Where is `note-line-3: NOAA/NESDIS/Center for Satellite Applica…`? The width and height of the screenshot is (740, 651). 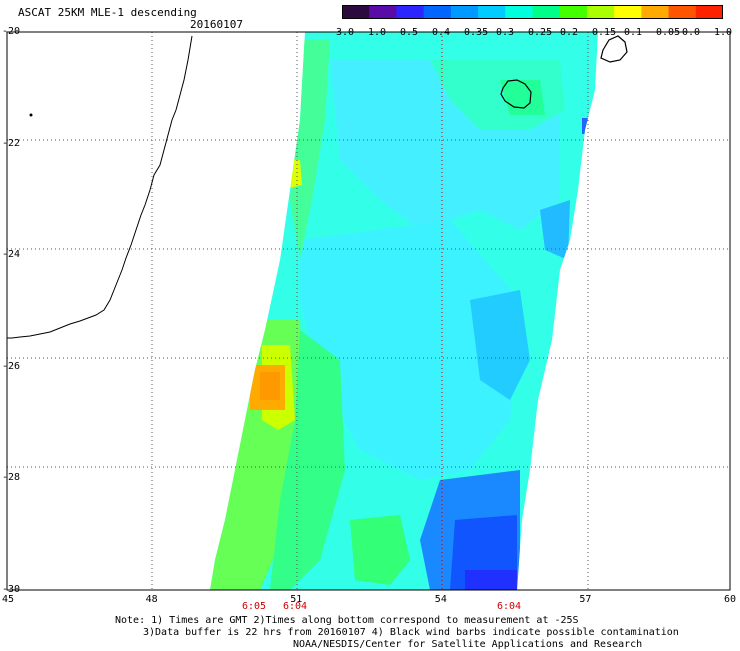 note-line-3: NOAA/NESDIS/Center for Satellite Applica… is located at coordinates (468, 644).